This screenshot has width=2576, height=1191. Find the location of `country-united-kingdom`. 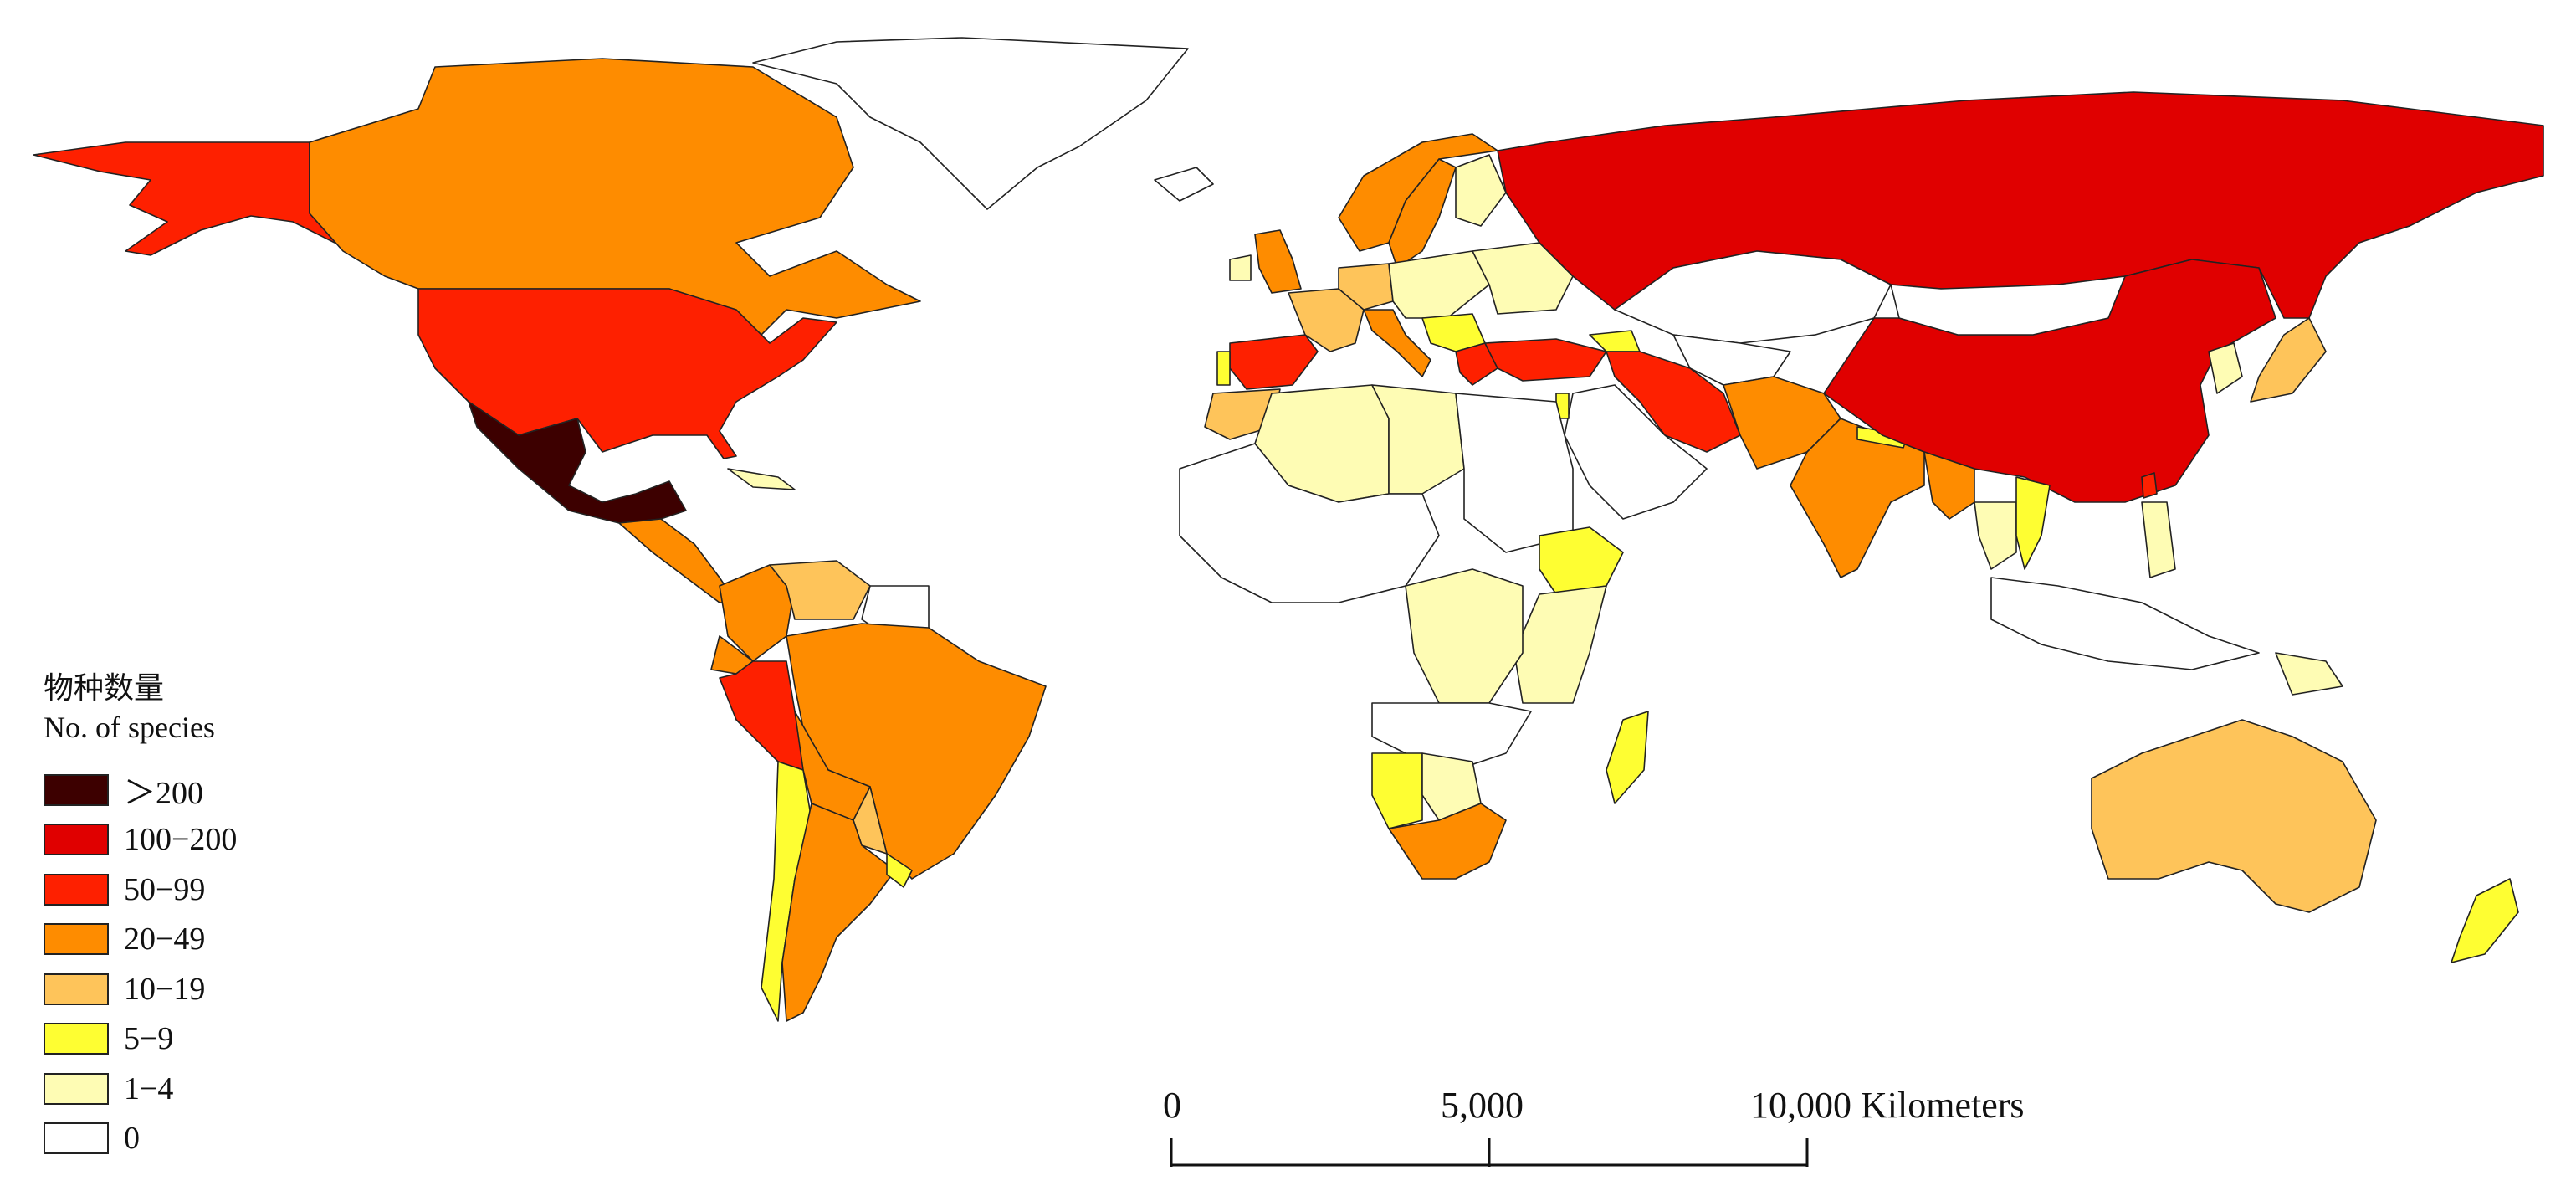

country-united-kingdom is located at coordinates (1278, 261).